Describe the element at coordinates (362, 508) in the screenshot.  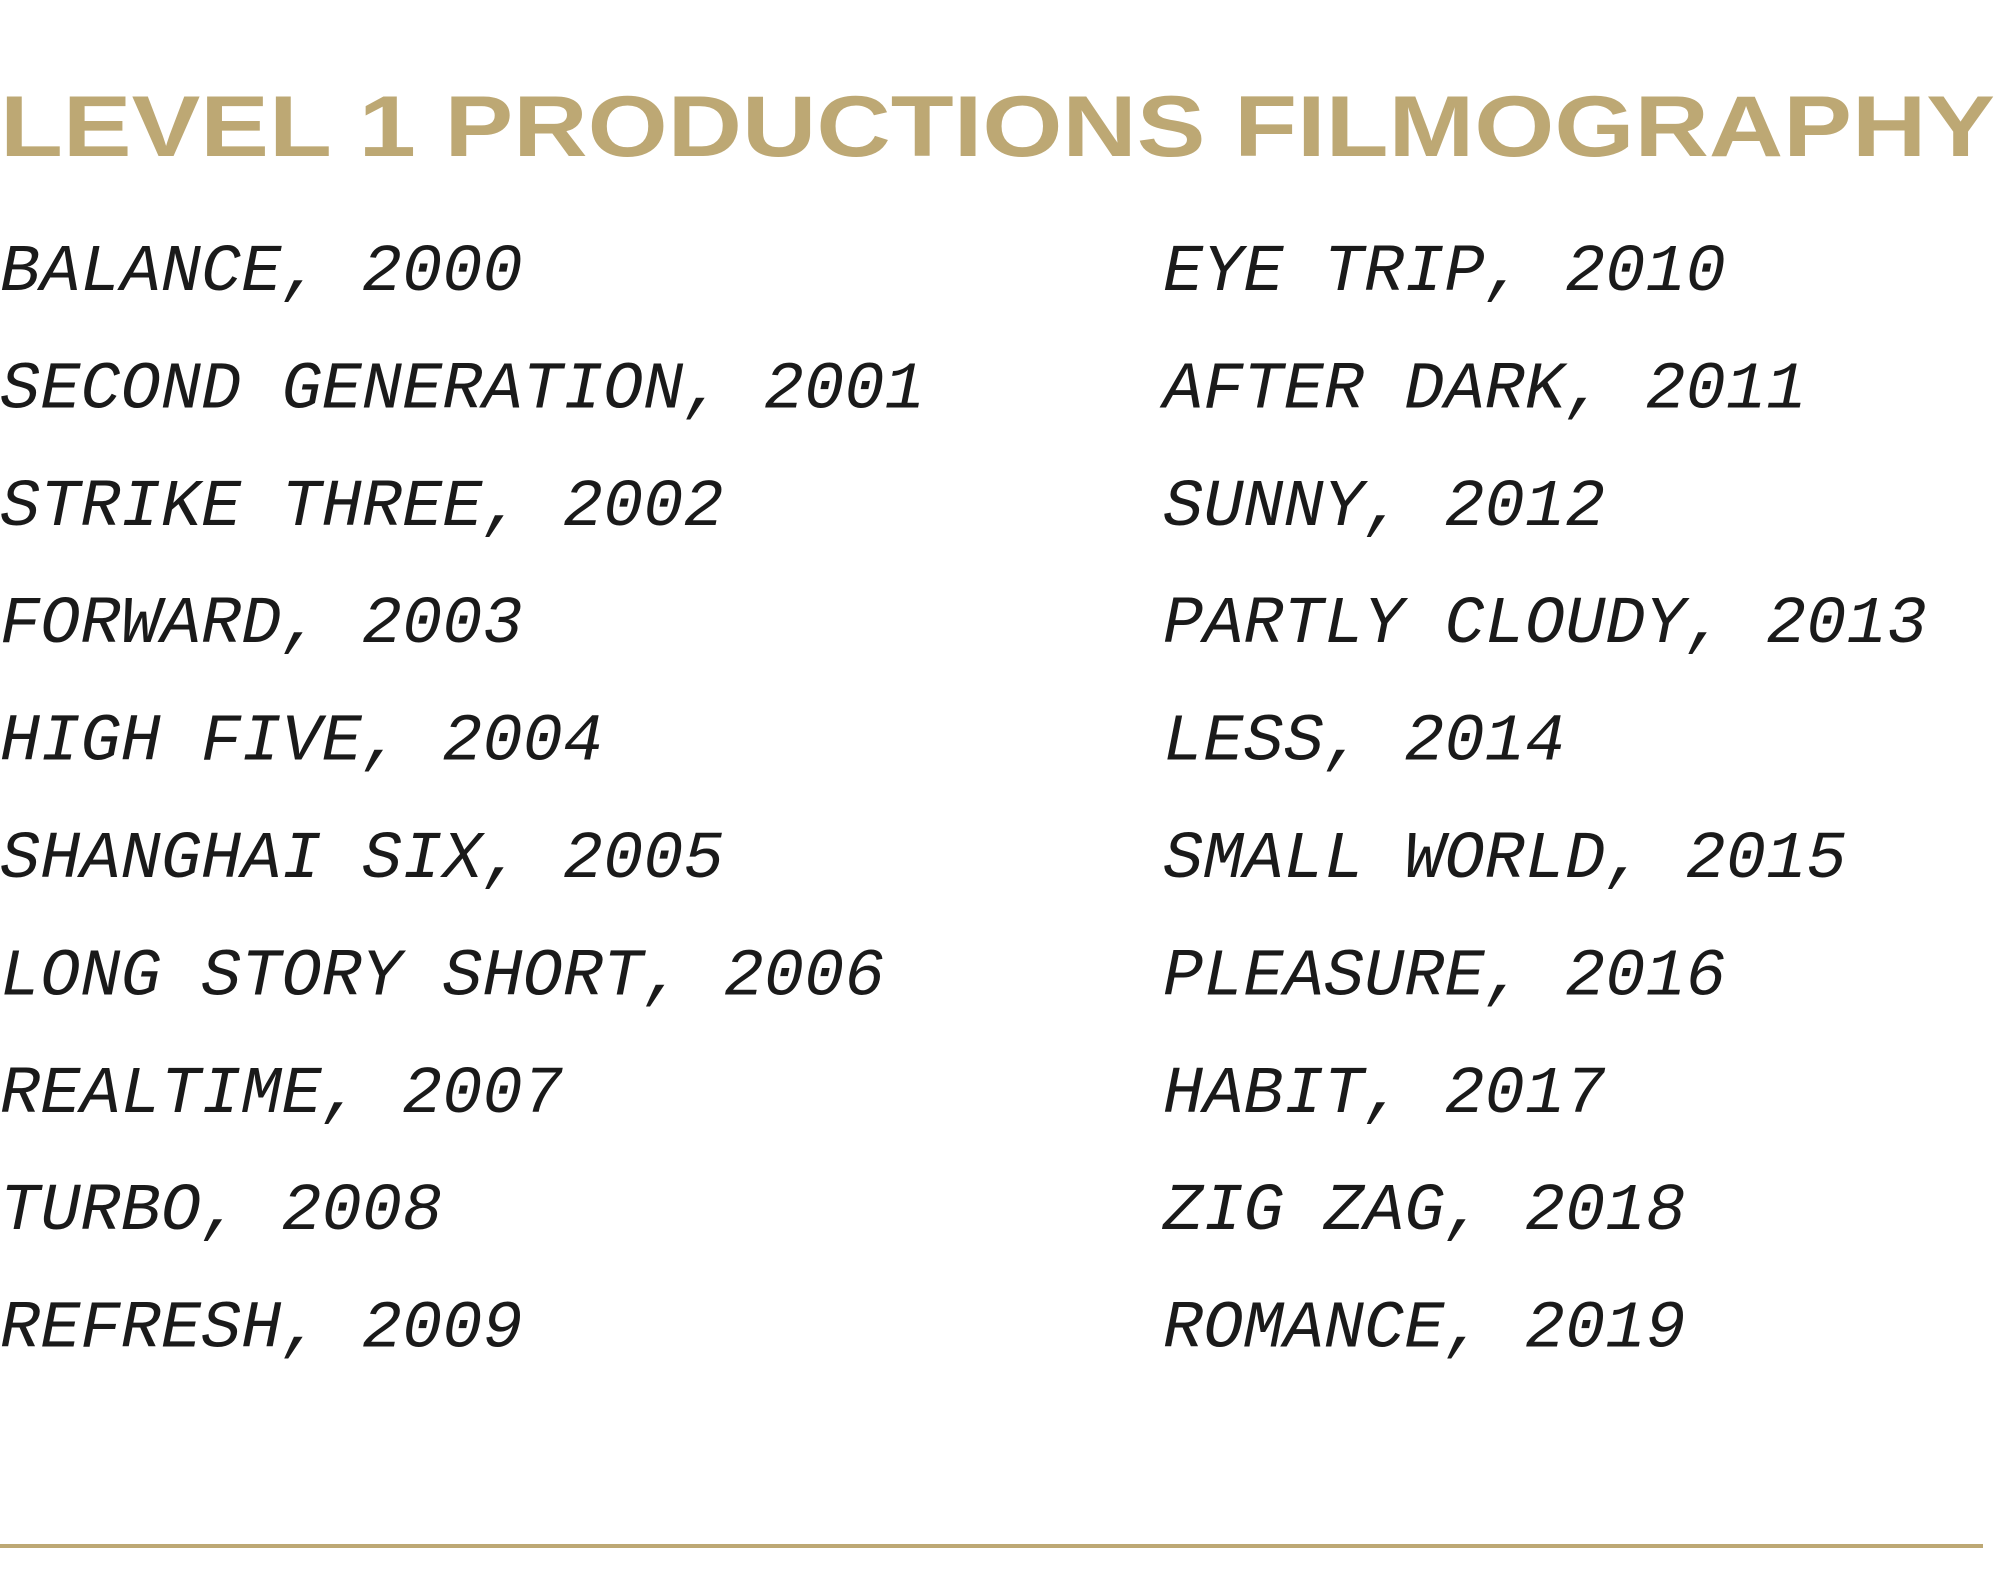
I see `film-entry: STRIKE THREE, 2002` at that location.